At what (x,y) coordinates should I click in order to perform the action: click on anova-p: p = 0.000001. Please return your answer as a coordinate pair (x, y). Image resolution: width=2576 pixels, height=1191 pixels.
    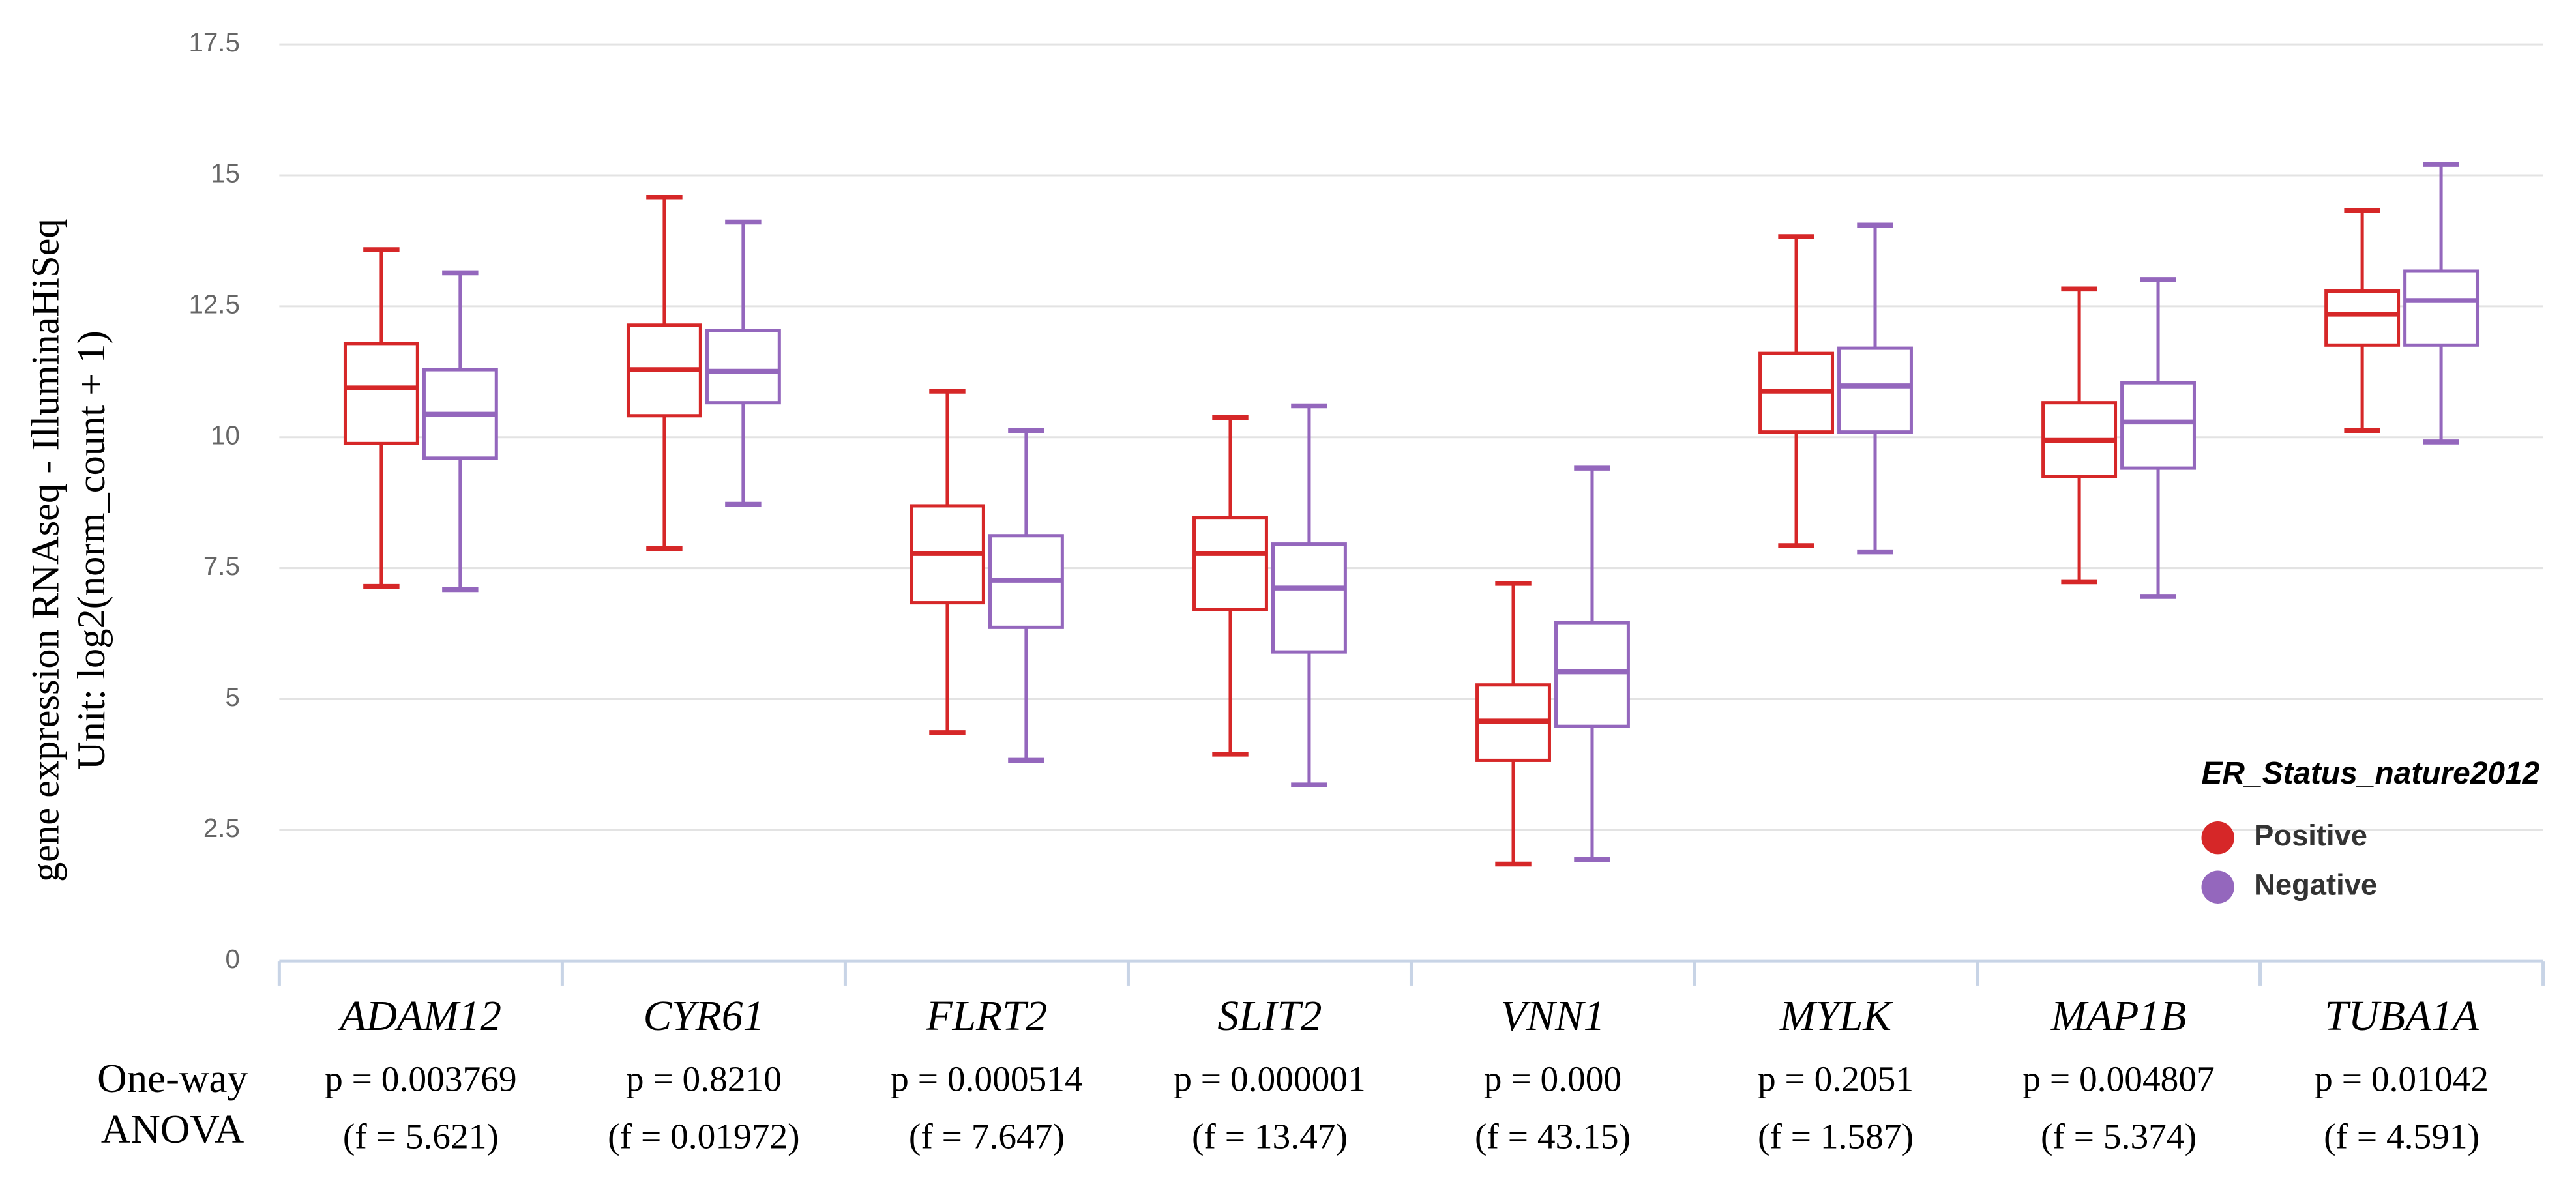
    Looking at the image, I should click on (1270, 1078).